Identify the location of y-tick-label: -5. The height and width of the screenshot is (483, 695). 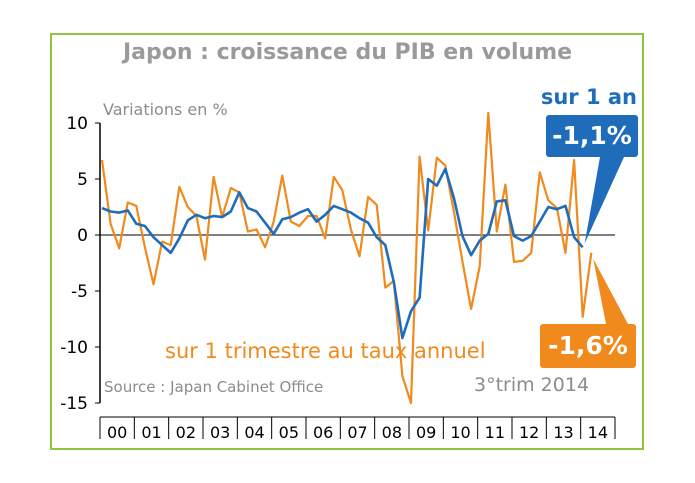
(79, 292).